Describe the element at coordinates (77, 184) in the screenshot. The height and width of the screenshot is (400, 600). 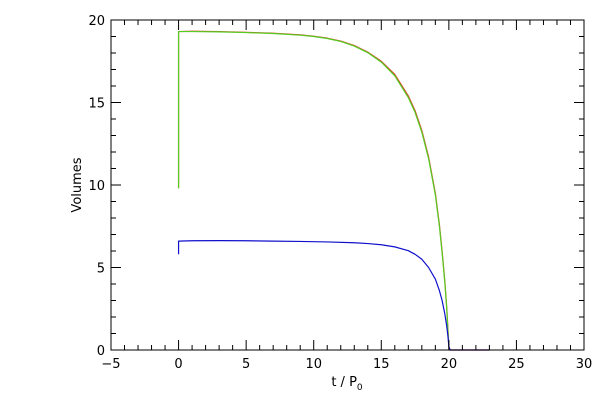
I see `y-axis-title: Volumes` at that location.